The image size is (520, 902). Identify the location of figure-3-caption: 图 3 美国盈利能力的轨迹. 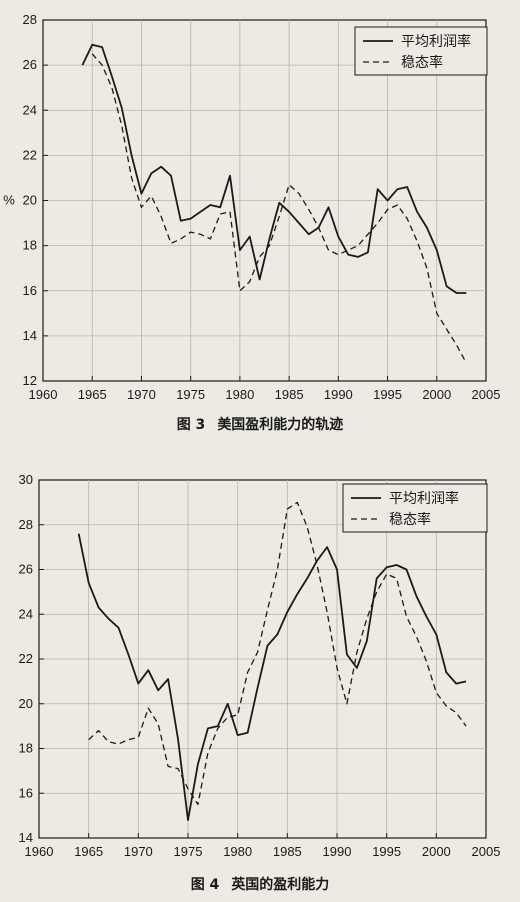
(260, 424).